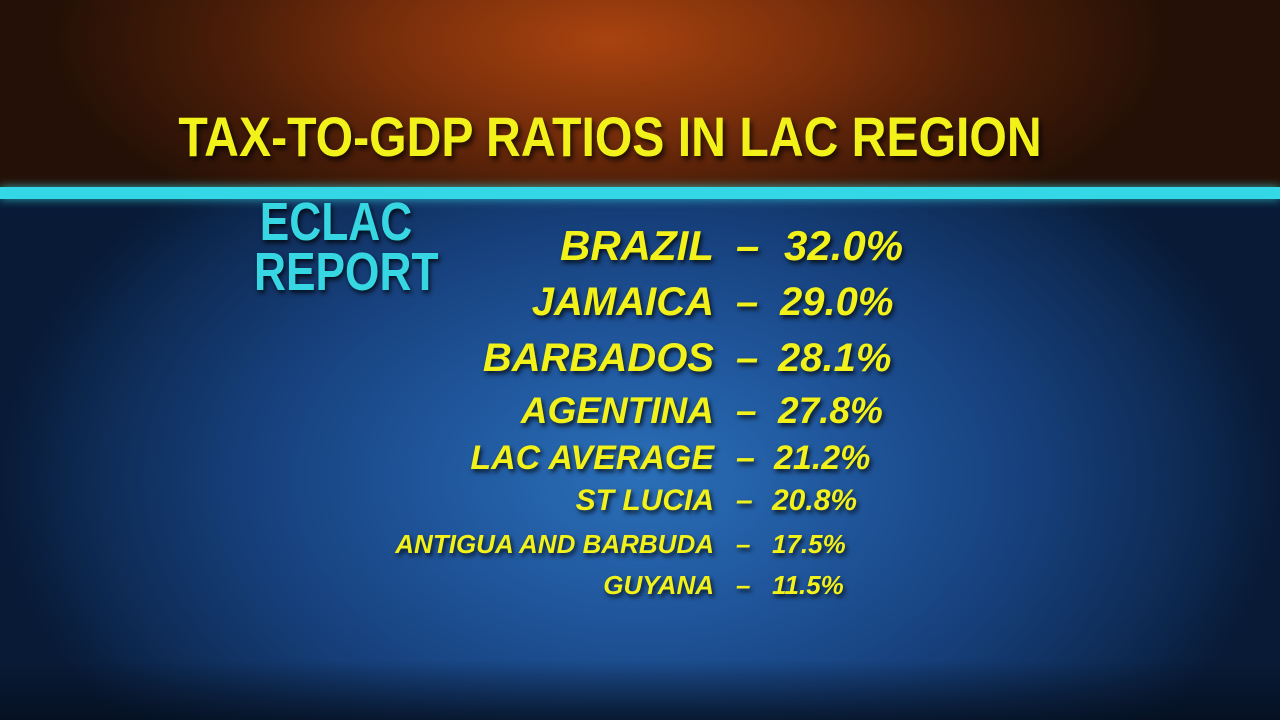  What do you see at coordinates (598, 358) in the screenshot?
I see `country-label: BARBADOS` at bounding box center [598, 358].